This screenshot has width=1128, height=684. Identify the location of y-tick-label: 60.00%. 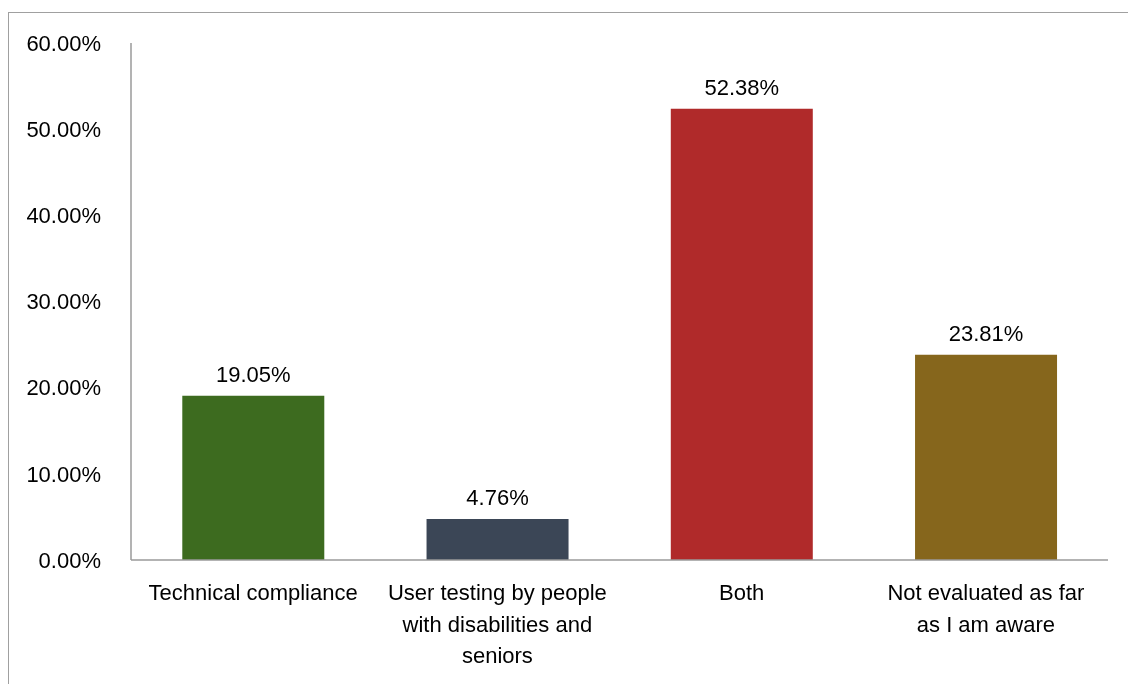
(63, 43).